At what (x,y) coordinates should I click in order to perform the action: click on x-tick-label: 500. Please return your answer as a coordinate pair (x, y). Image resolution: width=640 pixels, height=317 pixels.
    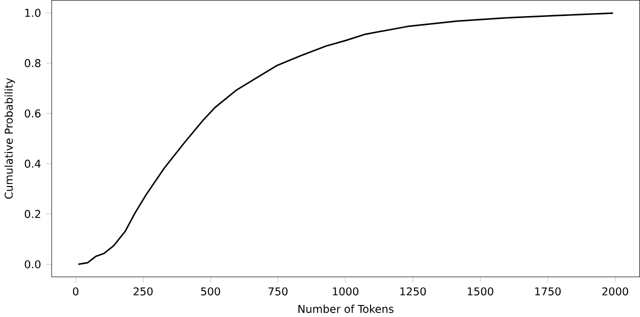
    Looking at the image, I should click on (210, 291).